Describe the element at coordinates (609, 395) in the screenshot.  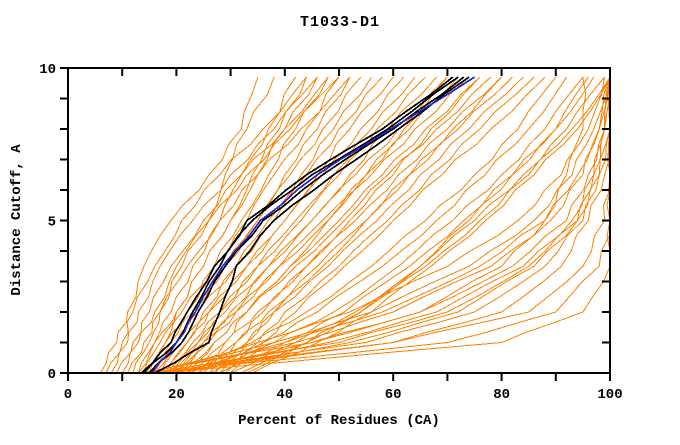
I see `x-tick-label: 100` at that location.